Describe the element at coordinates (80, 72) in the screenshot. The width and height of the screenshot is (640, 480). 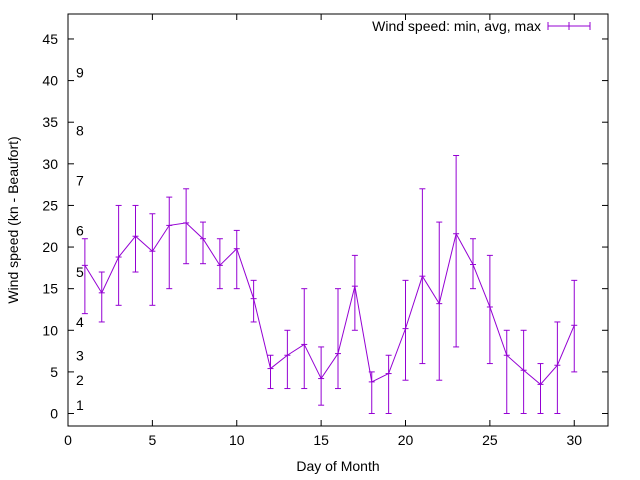
I see `beaufort-label: 9` at that location.